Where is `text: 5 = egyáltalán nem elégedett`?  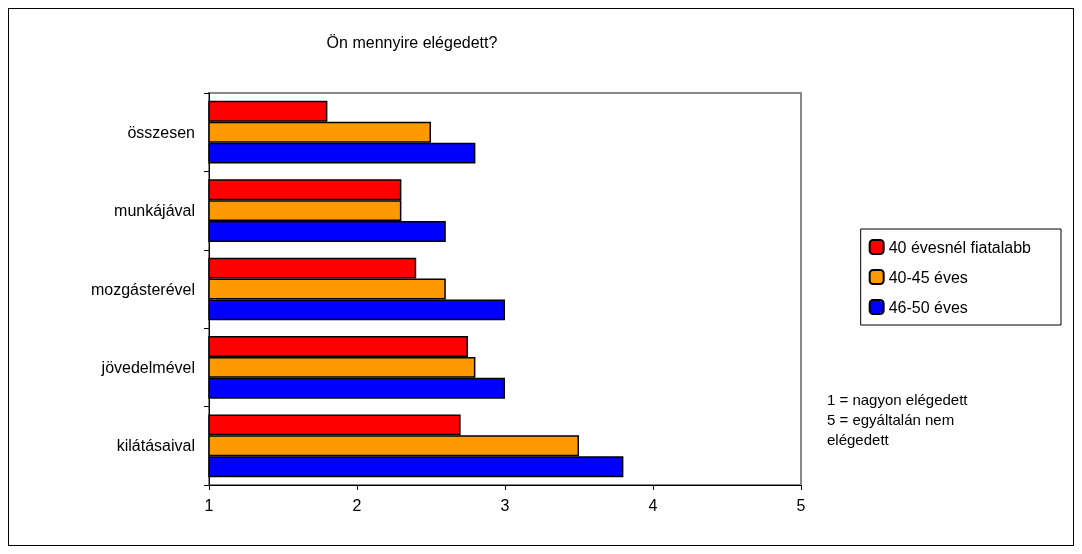 text: 5 = egyáltalán nem elégedett is located at coordinates (893, 429).